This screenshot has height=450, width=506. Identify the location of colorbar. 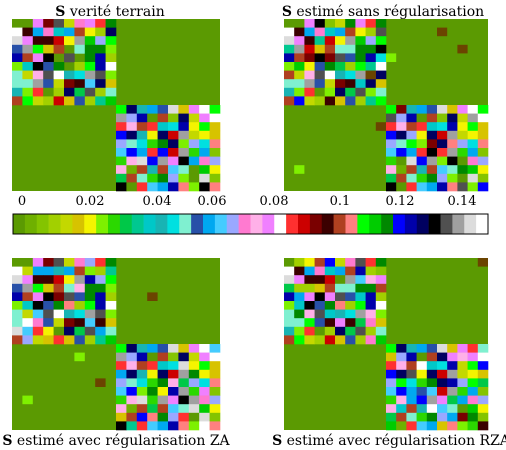
(250, 224).